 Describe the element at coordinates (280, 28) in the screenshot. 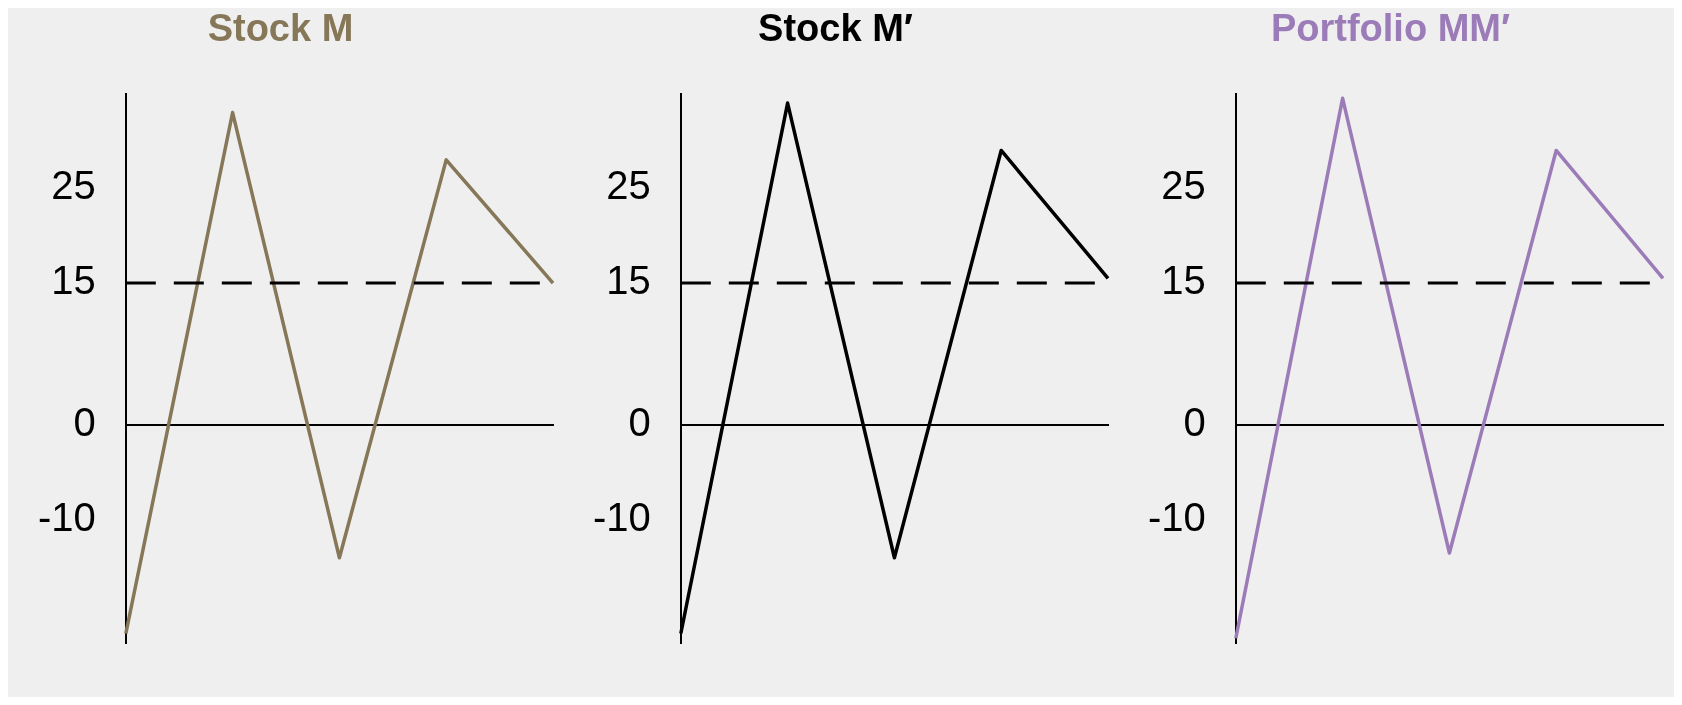

I see `chart-title: Stock M` at that location.